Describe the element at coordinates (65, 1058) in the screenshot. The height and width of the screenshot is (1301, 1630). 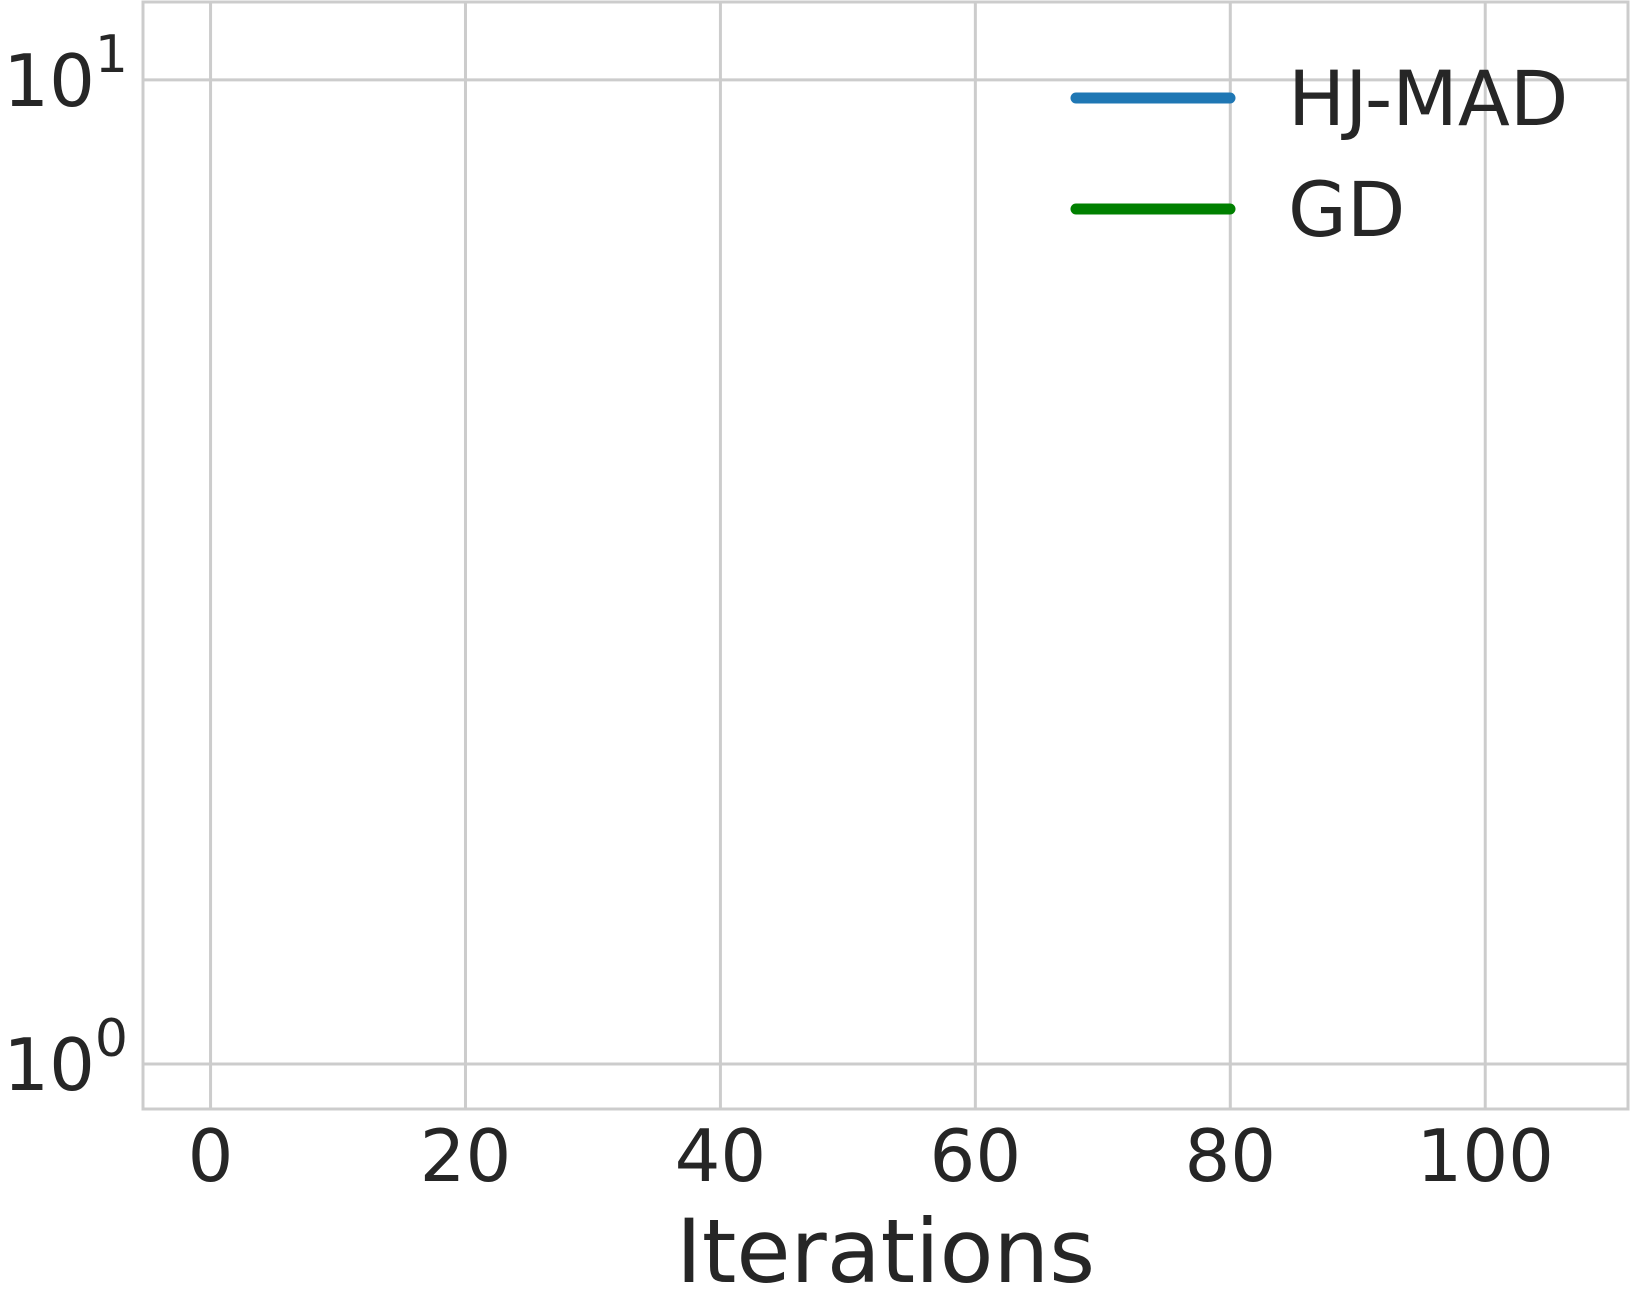
I see `y-tick-label: 10⁰` at that location.